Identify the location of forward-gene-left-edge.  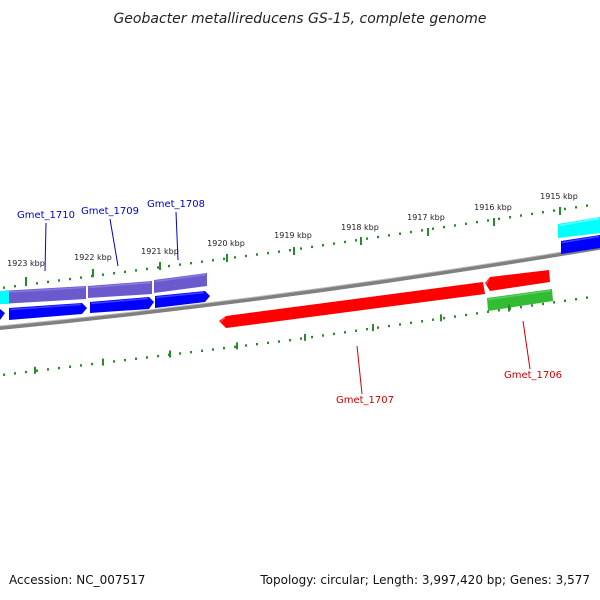
(2, 314).